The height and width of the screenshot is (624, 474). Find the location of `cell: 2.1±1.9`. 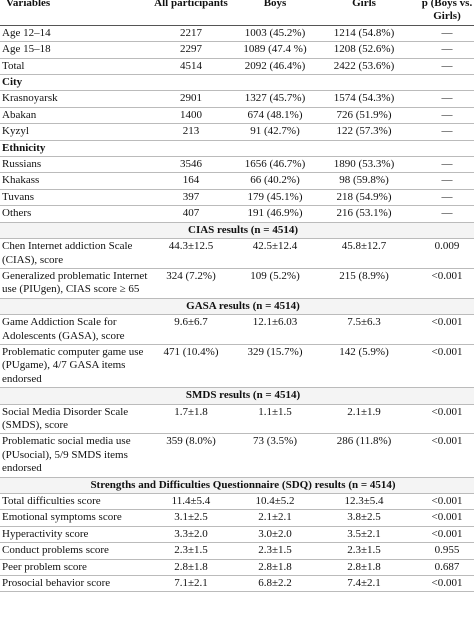

cell: 2.1±1.9 is located at coordinates (364, 419).